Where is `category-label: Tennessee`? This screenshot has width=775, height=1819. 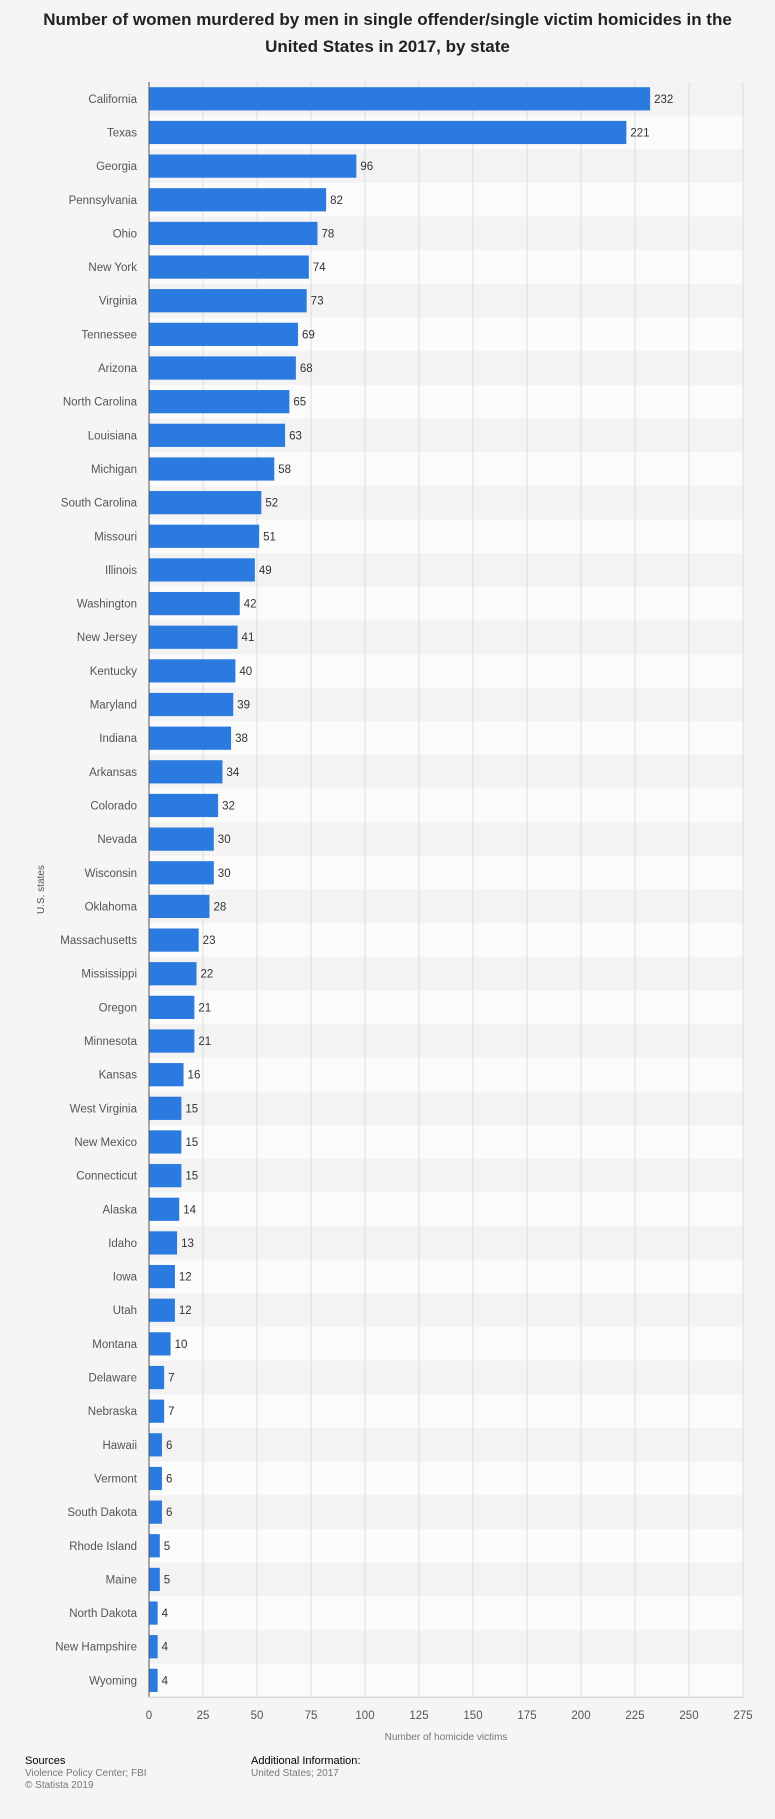
category-label: Tennessee is located at coordinates (109, 335).